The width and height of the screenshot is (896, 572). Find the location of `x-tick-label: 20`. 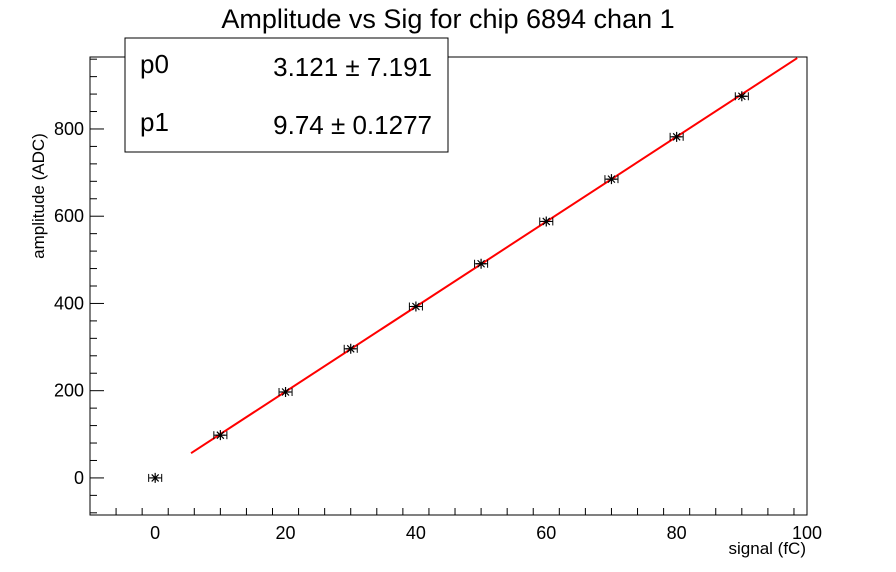

x-tick-label: 20 is located at coordinates (286, 533).